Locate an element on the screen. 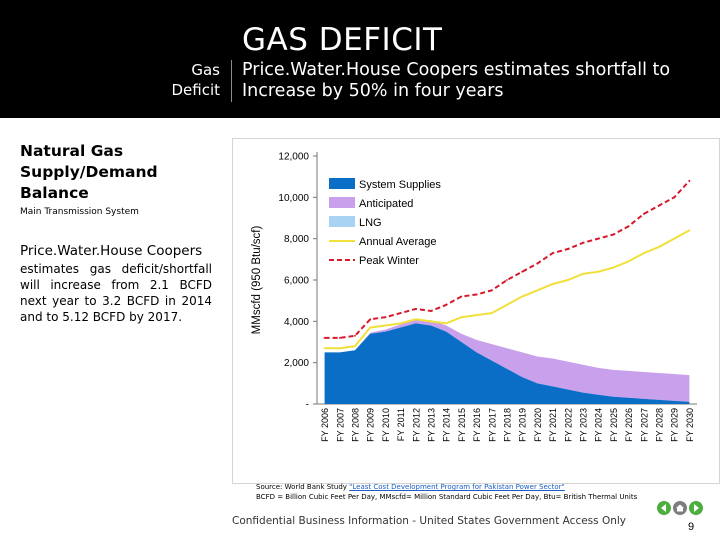  y-tick-label: 8,000 is located at coordinates (296, 239).